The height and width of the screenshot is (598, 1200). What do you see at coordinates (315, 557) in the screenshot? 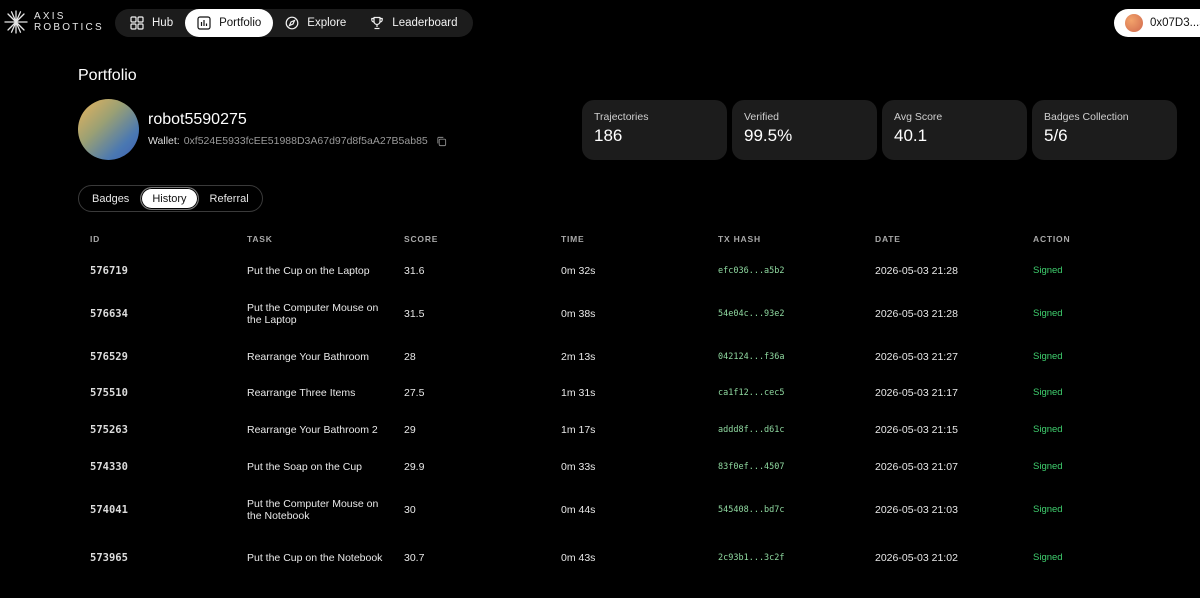
I see `cell-task: Put the Cup on the Notebook` at bounding box center [315, 557].